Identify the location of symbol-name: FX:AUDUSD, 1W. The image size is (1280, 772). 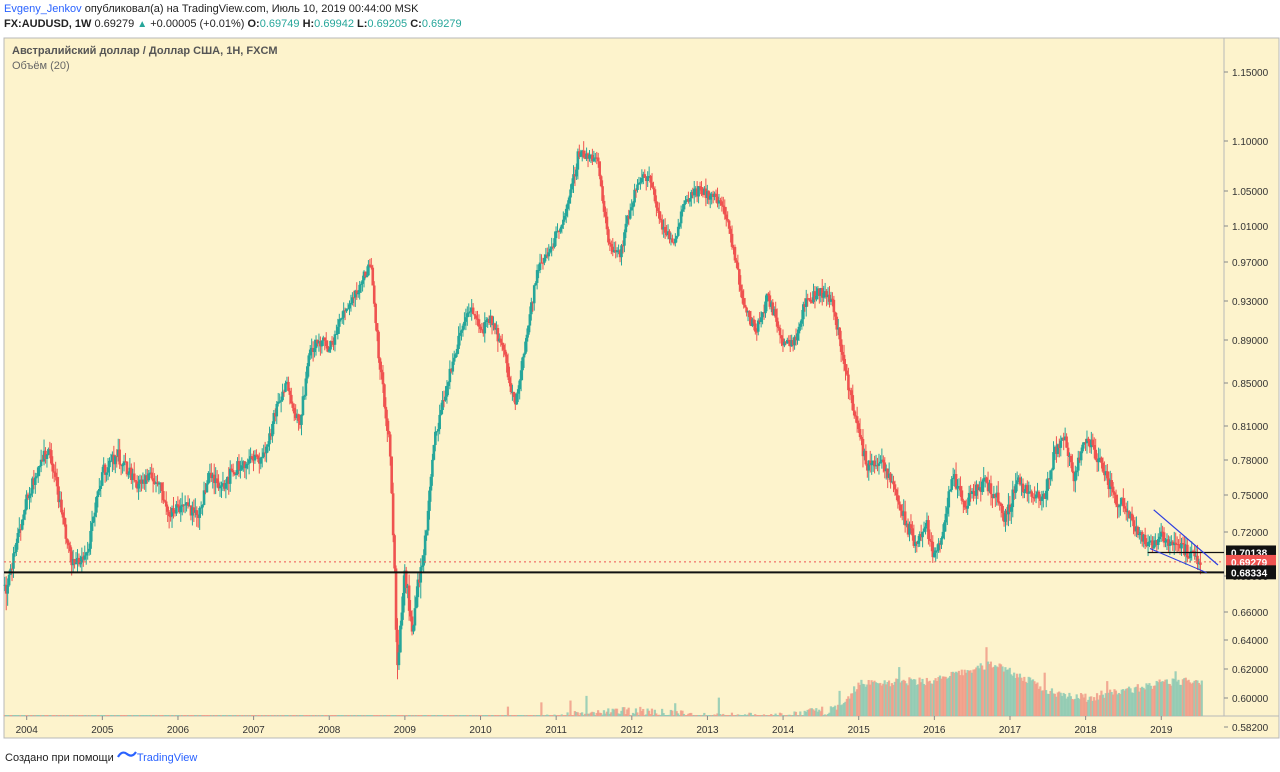
(48, 24).